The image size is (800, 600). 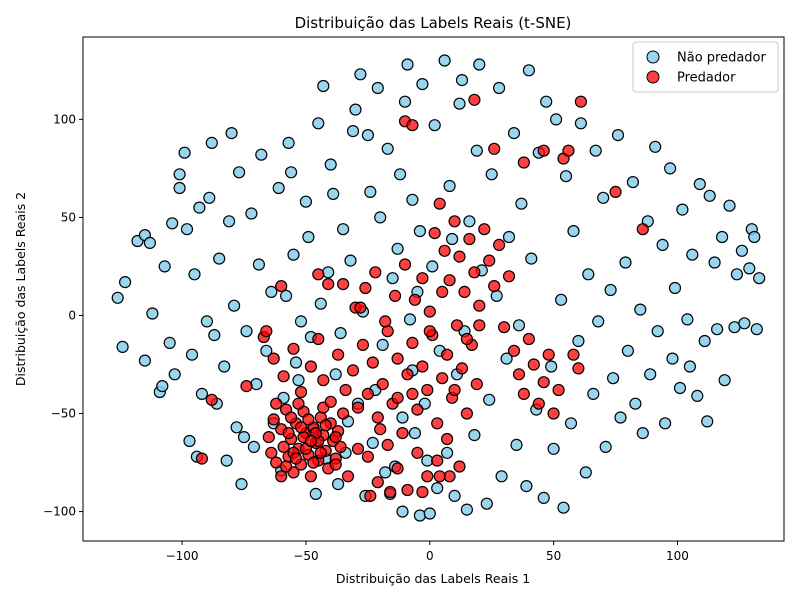 I want to click on y-tick-label: −50, so click(x=63, y=414).